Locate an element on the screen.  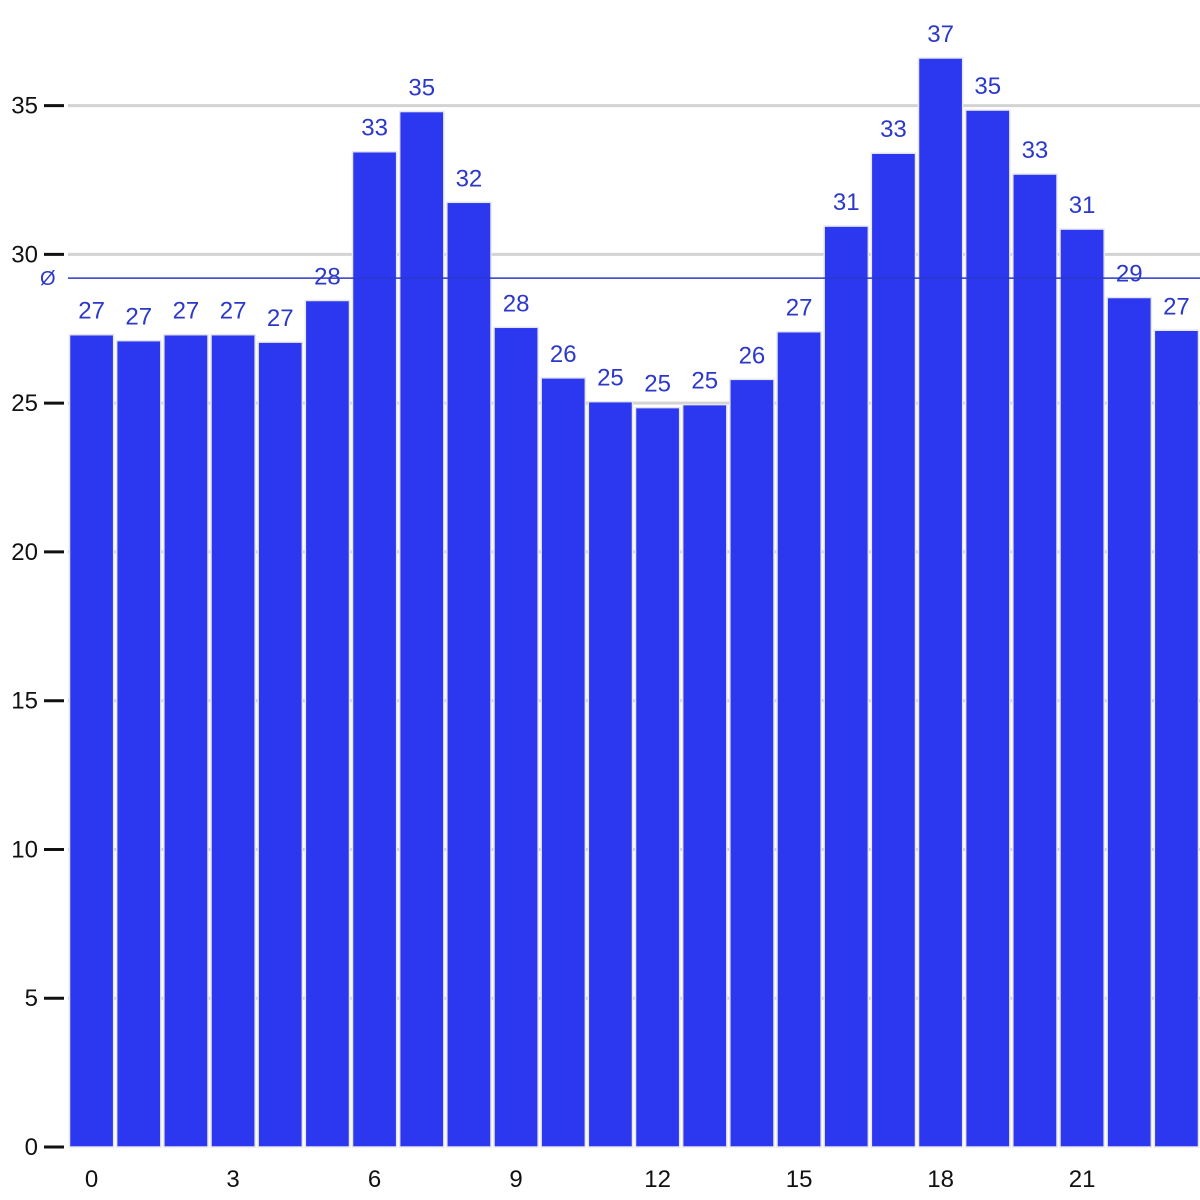
y-tick-label-25: 25 is located at coordinates (24, 403).